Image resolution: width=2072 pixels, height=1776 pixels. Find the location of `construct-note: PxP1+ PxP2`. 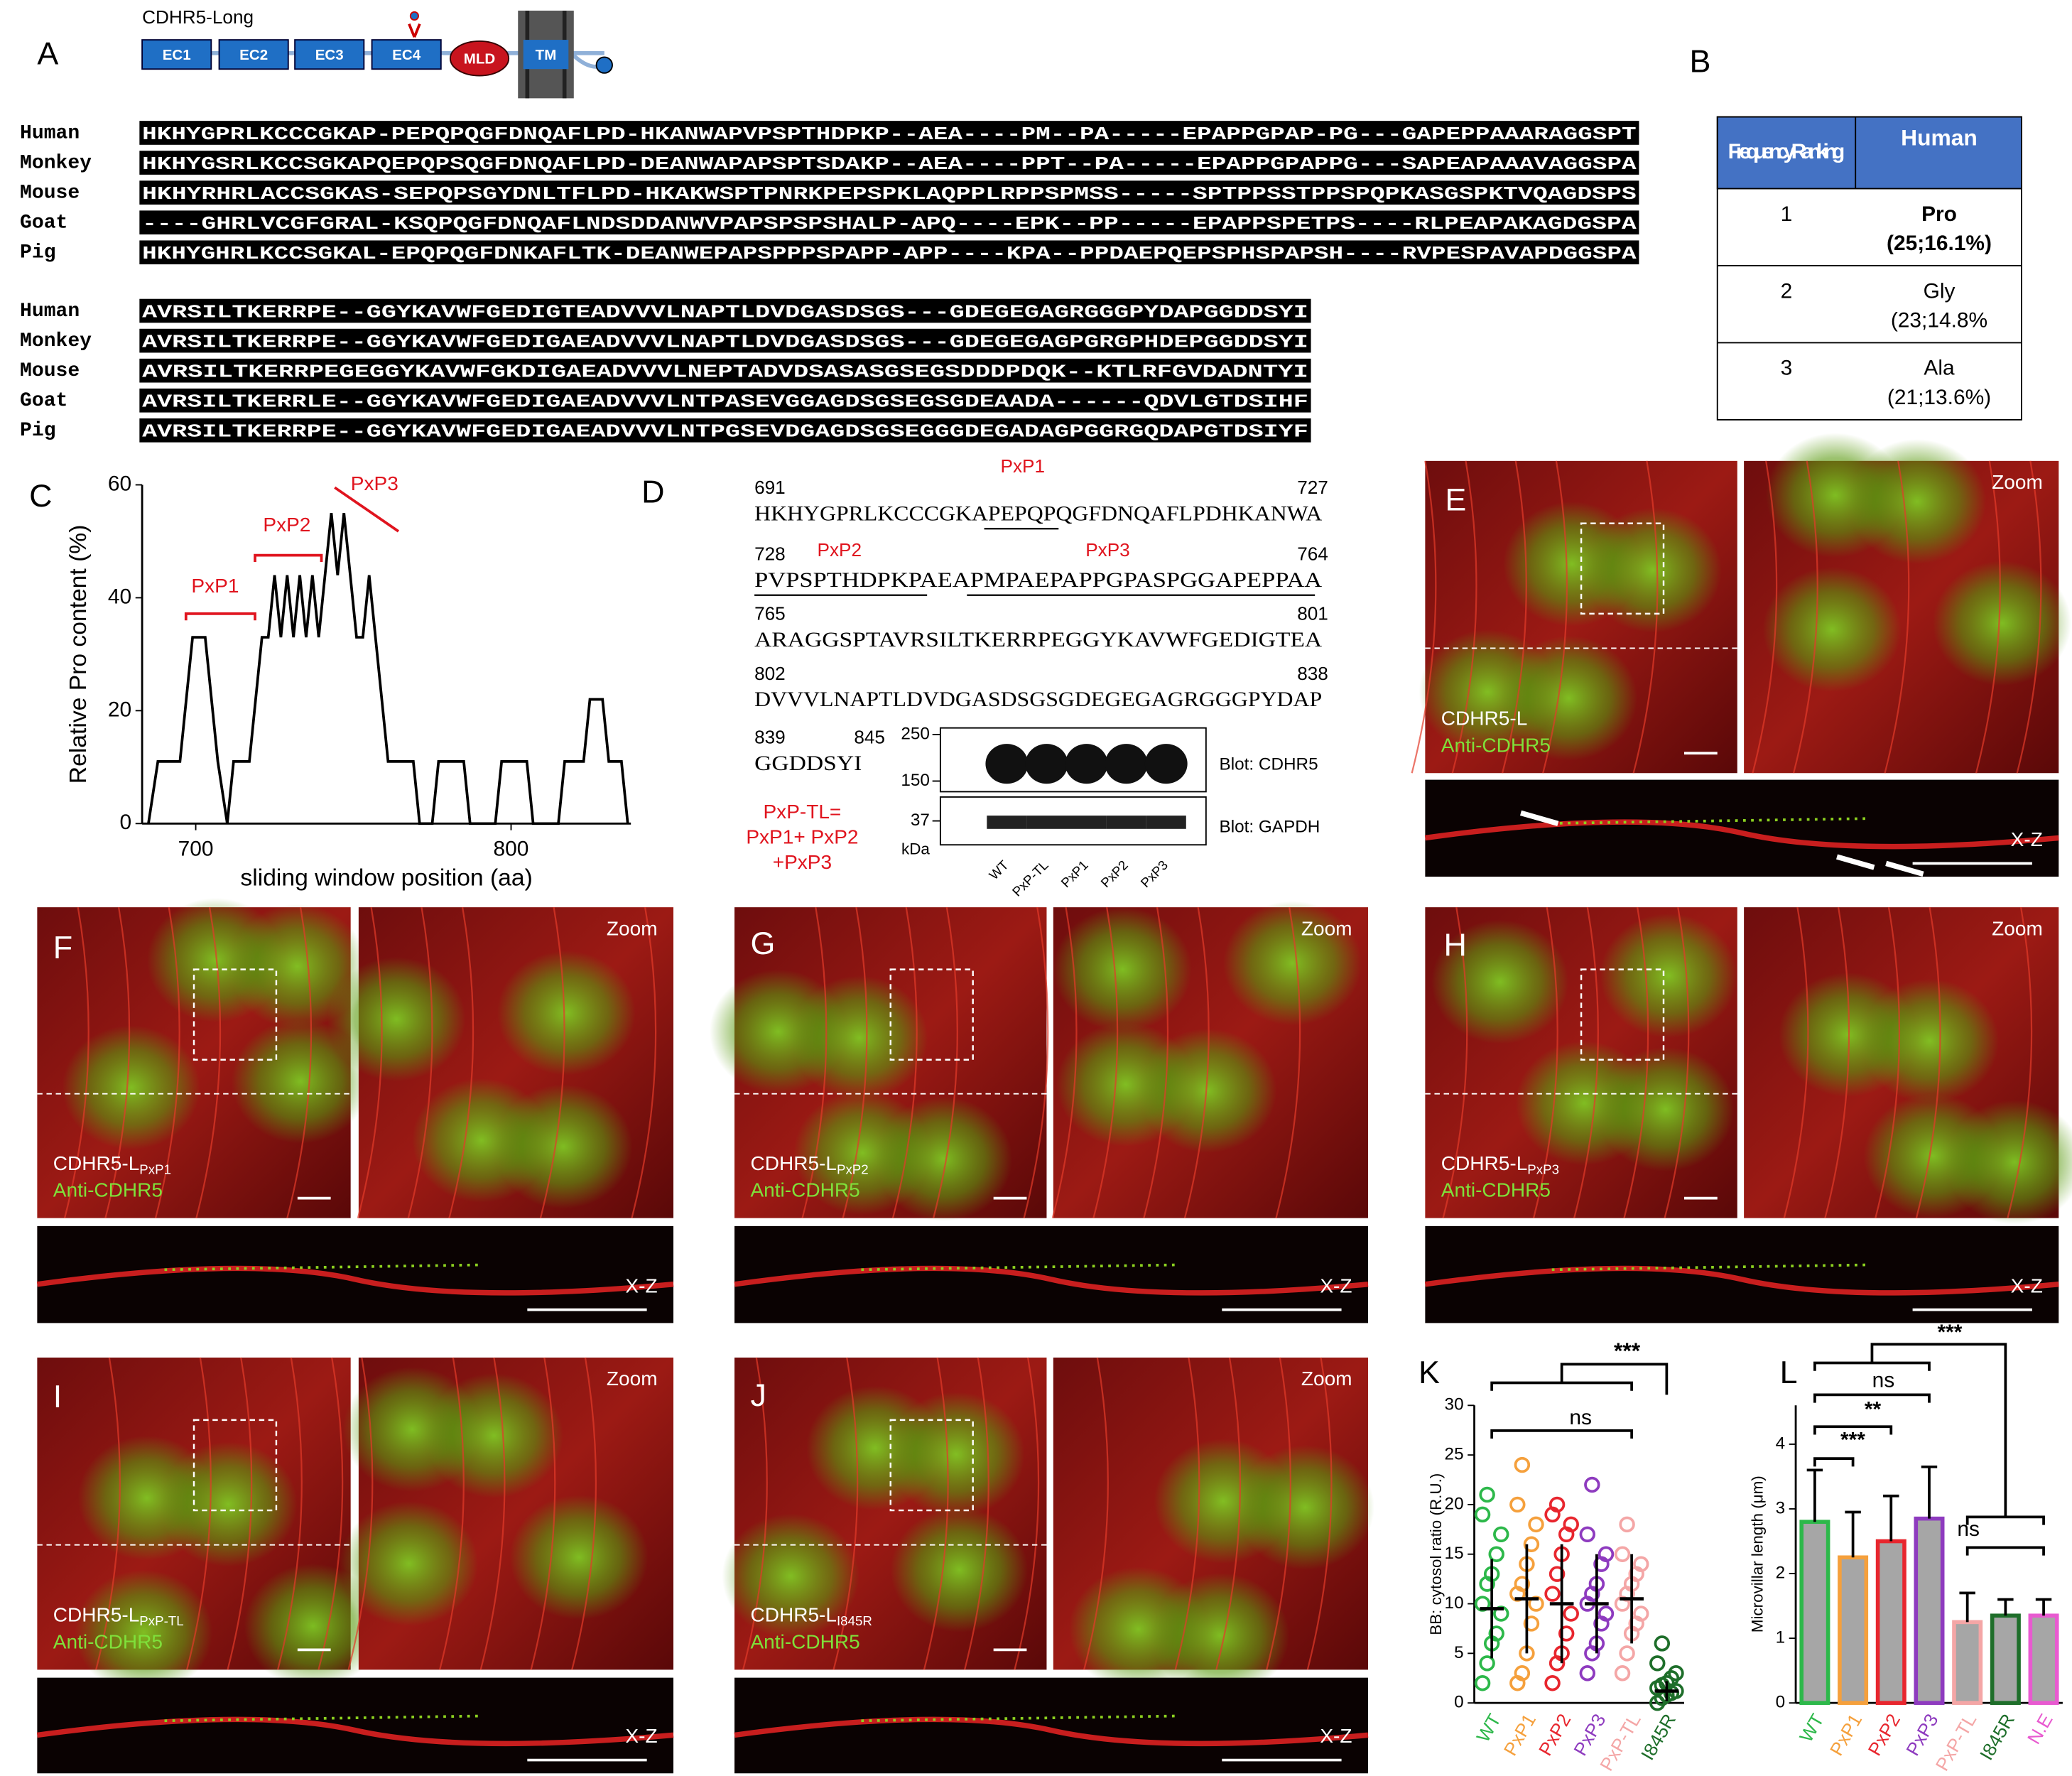

construct-note: PxP1+ PxP2 is located at coordinates (802, 836).